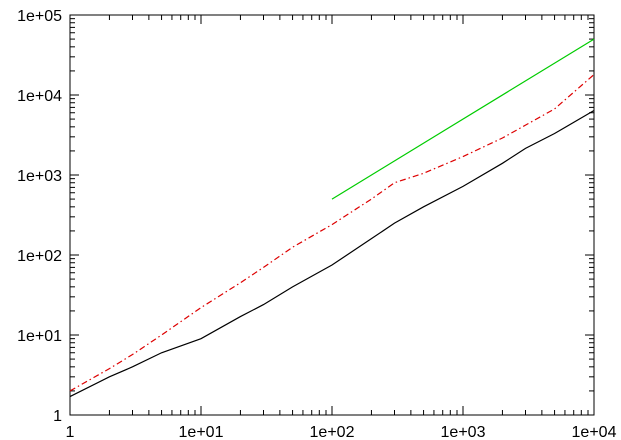  Describe the element at coordinates (57, 416) in the screenshot. I see `y-tick-label: 1` at that location.